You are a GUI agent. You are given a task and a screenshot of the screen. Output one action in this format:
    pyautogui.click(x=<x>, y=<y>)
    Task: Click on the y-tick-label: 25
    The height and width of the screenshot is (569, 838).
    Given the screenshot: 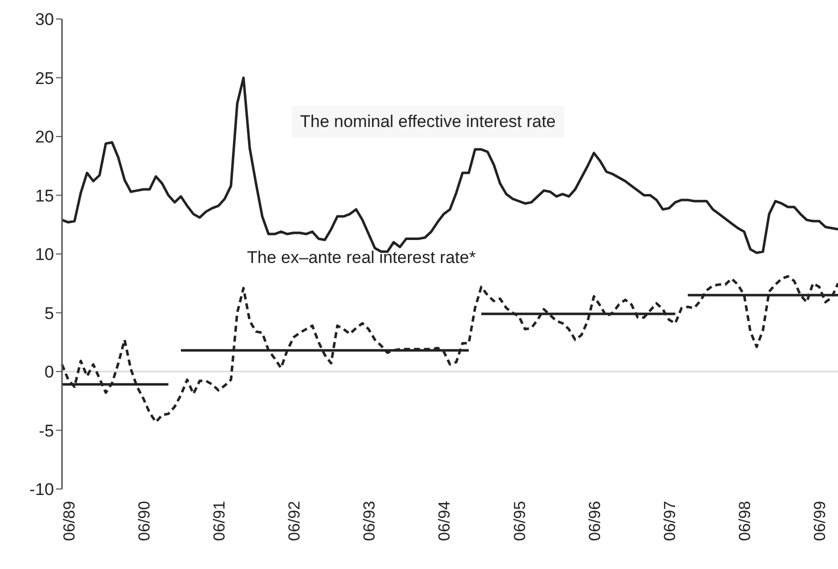 What is the action you would take?
    pyautogui.click(x=44, y=78)
    